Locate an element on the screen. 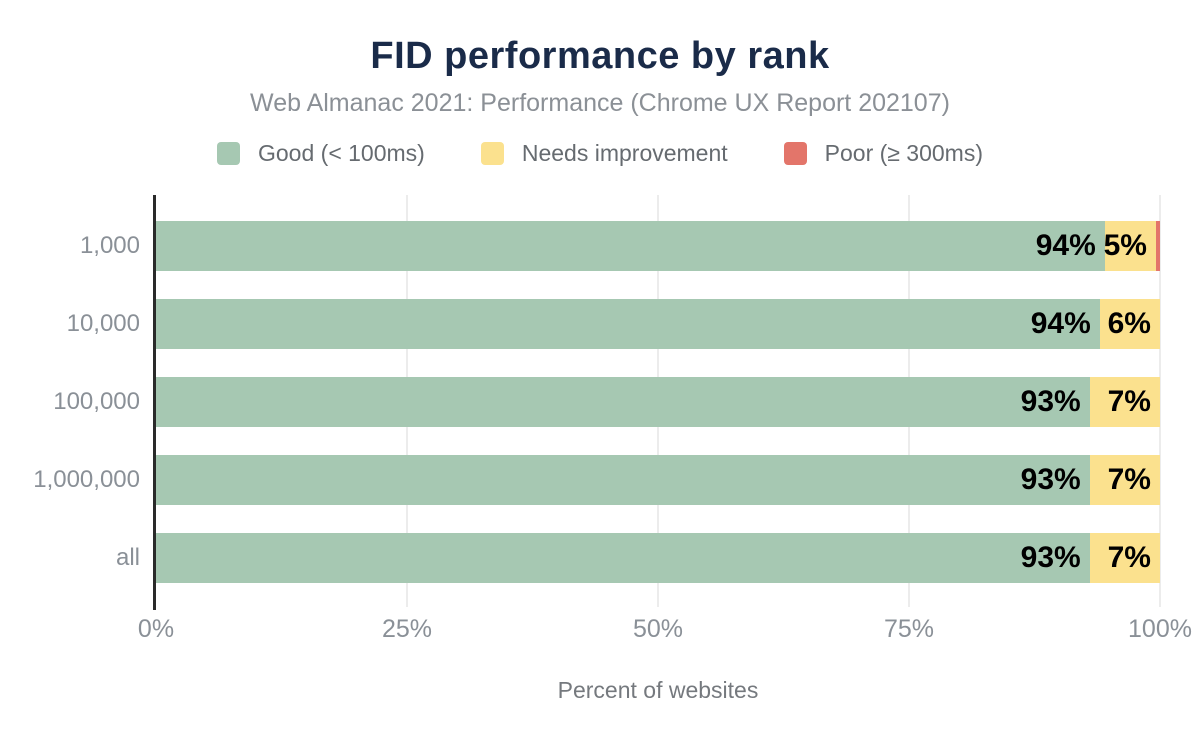 The width and height of the screenshot is (1200, 742). legend-label: Needs improvement is located at coordinates (624, 153).